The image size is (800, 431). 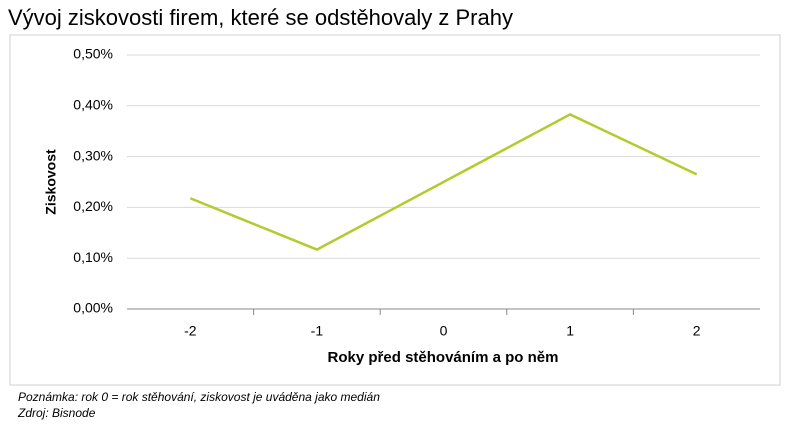 I want to click on x-tick-label: 2, so click(x=697, y=331).